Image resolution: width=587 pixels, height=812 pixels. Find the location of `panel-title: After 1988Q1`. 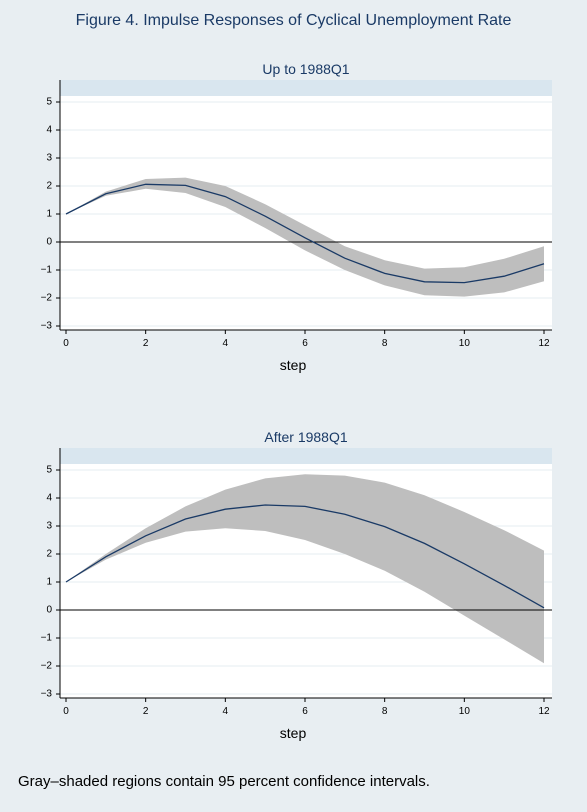

panel-title: After 1988Q1 is located at coordinates (305, 437).